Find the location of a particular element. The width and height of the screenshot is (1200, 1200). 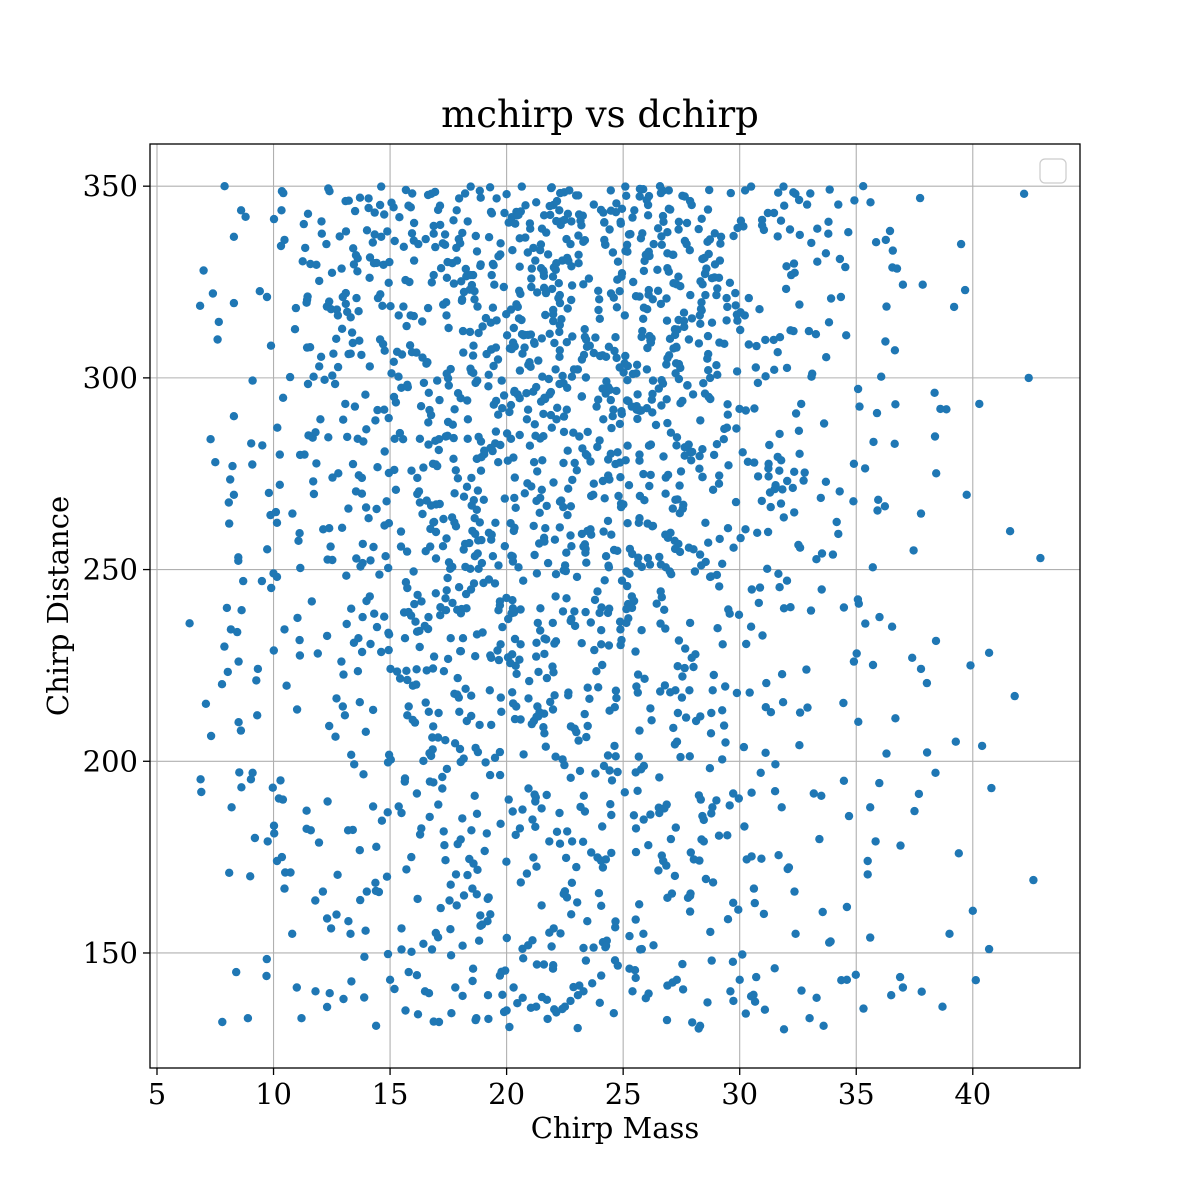

x-axis-label: Chirp Mass is located at coordinates (615, 1128).